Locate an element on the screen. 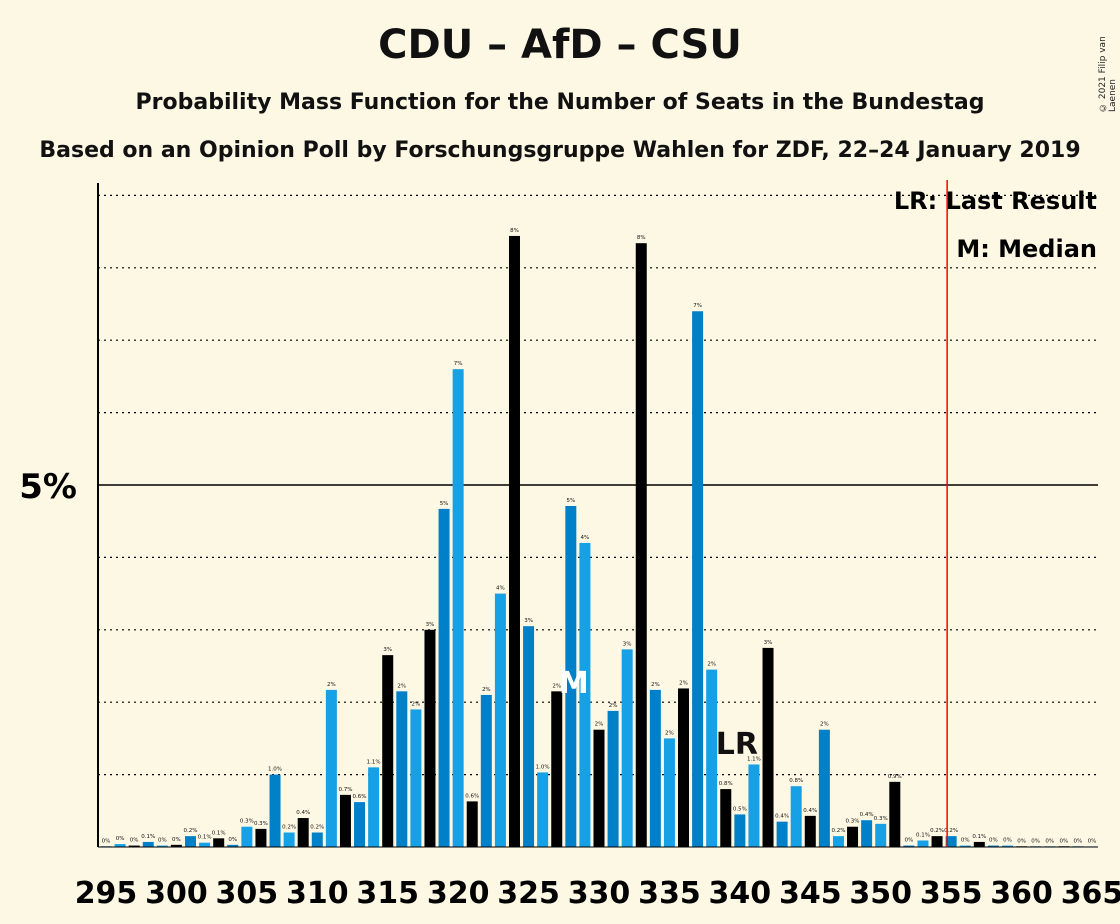 The height and width of the screenshot is (924, 1120). bar-value-label-345: 0.4% is located at coordinates (810, 811).